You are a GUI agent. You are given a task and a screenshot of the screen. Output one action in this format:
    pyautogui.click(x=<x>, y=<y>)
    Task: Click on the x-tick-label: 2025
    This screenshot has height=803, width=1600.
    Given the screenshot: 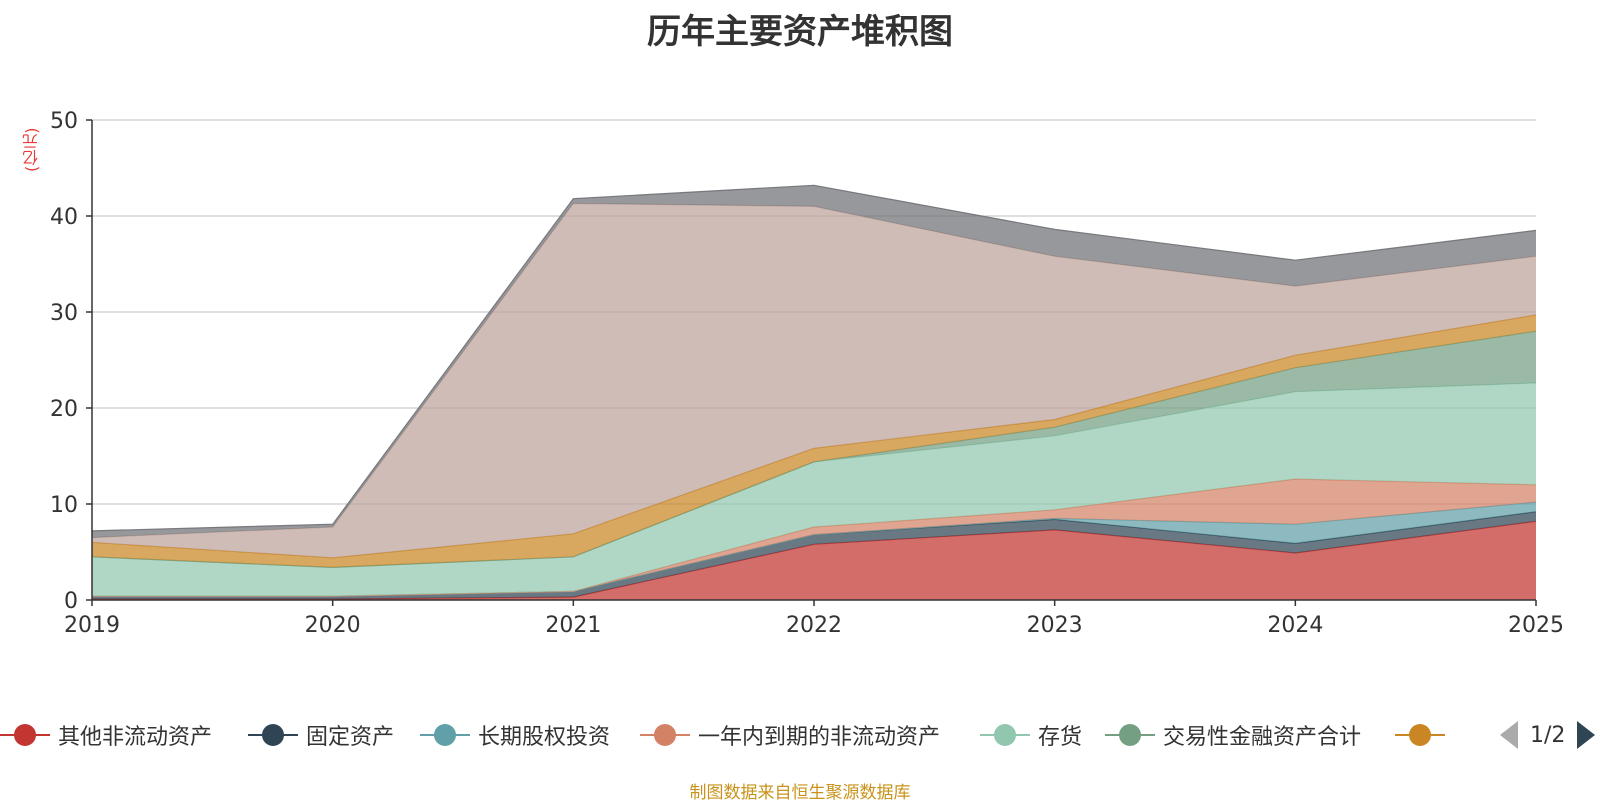 What is the action you would take?
    pyautogui.click(x=1536, y=625)
    